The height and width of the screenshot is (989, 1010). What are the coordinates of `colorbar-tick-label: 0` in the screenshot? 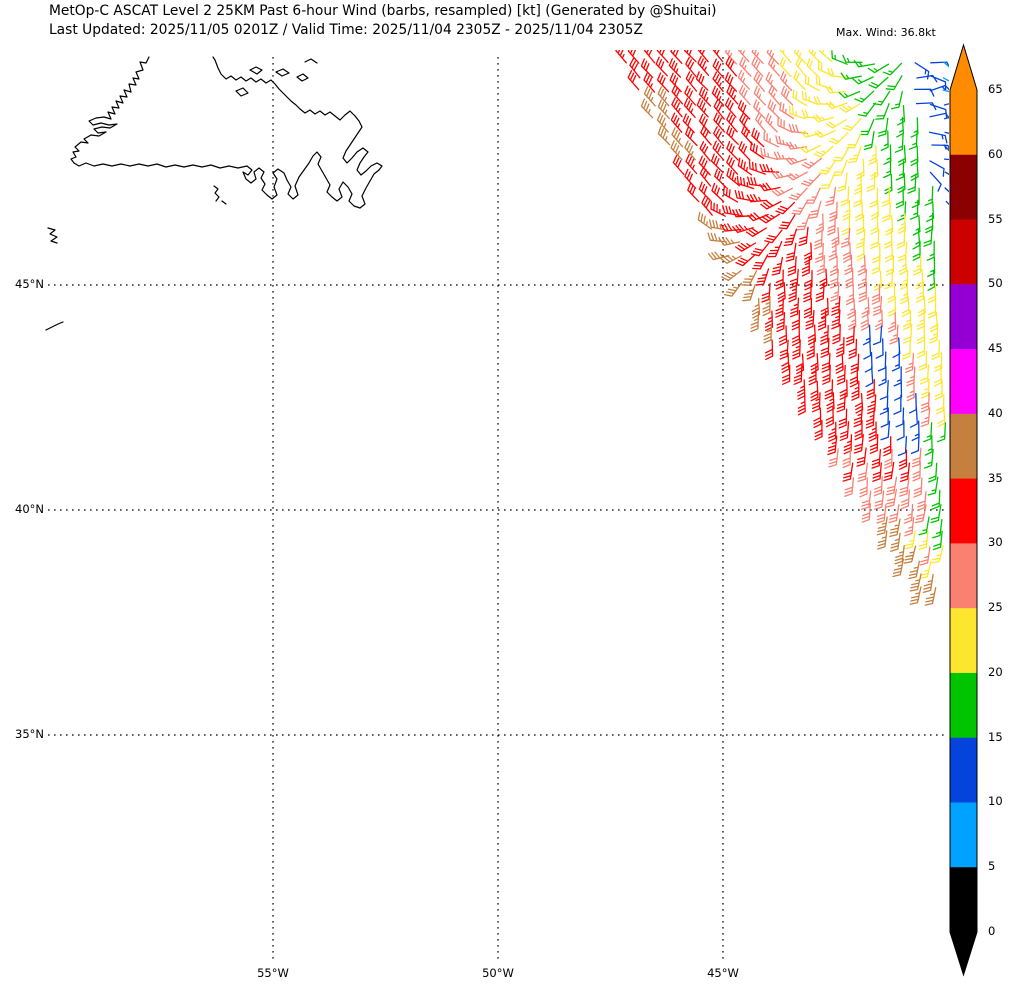 It's located at (992, 931).